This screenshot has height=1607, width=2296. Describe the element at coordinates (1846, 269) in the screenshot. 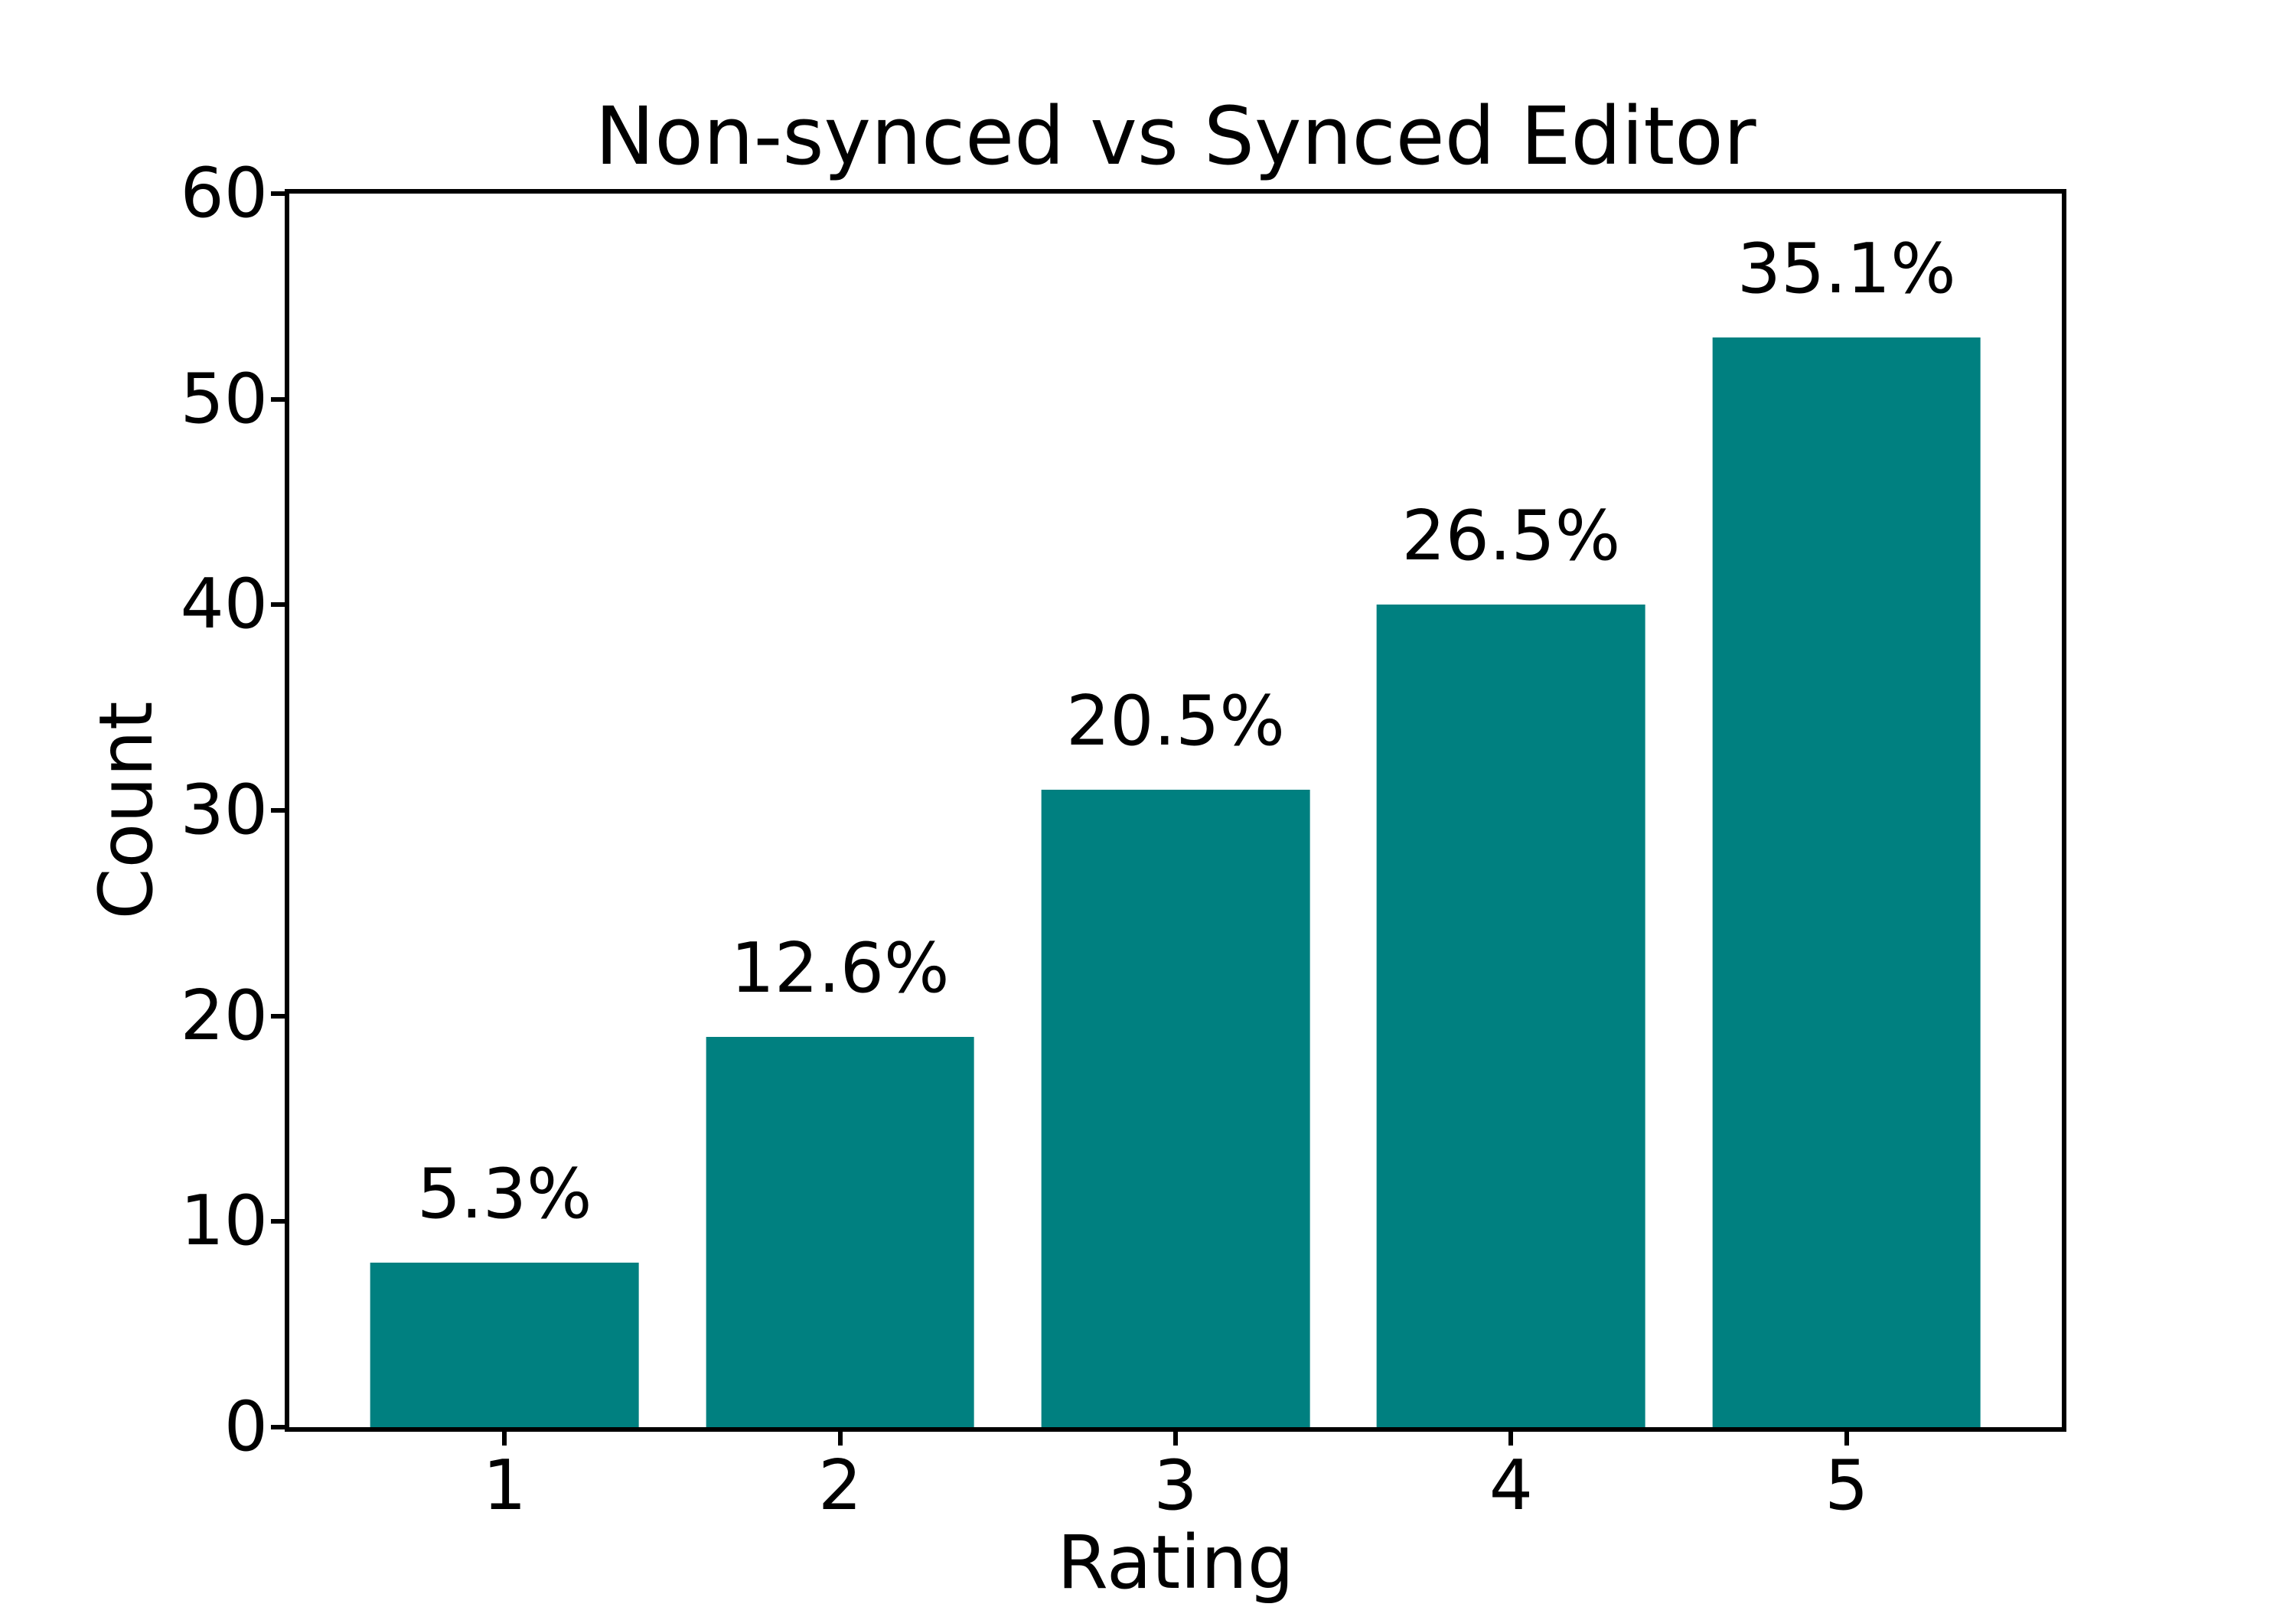

I see `bar-percentage-label: 35.1%` at that location.